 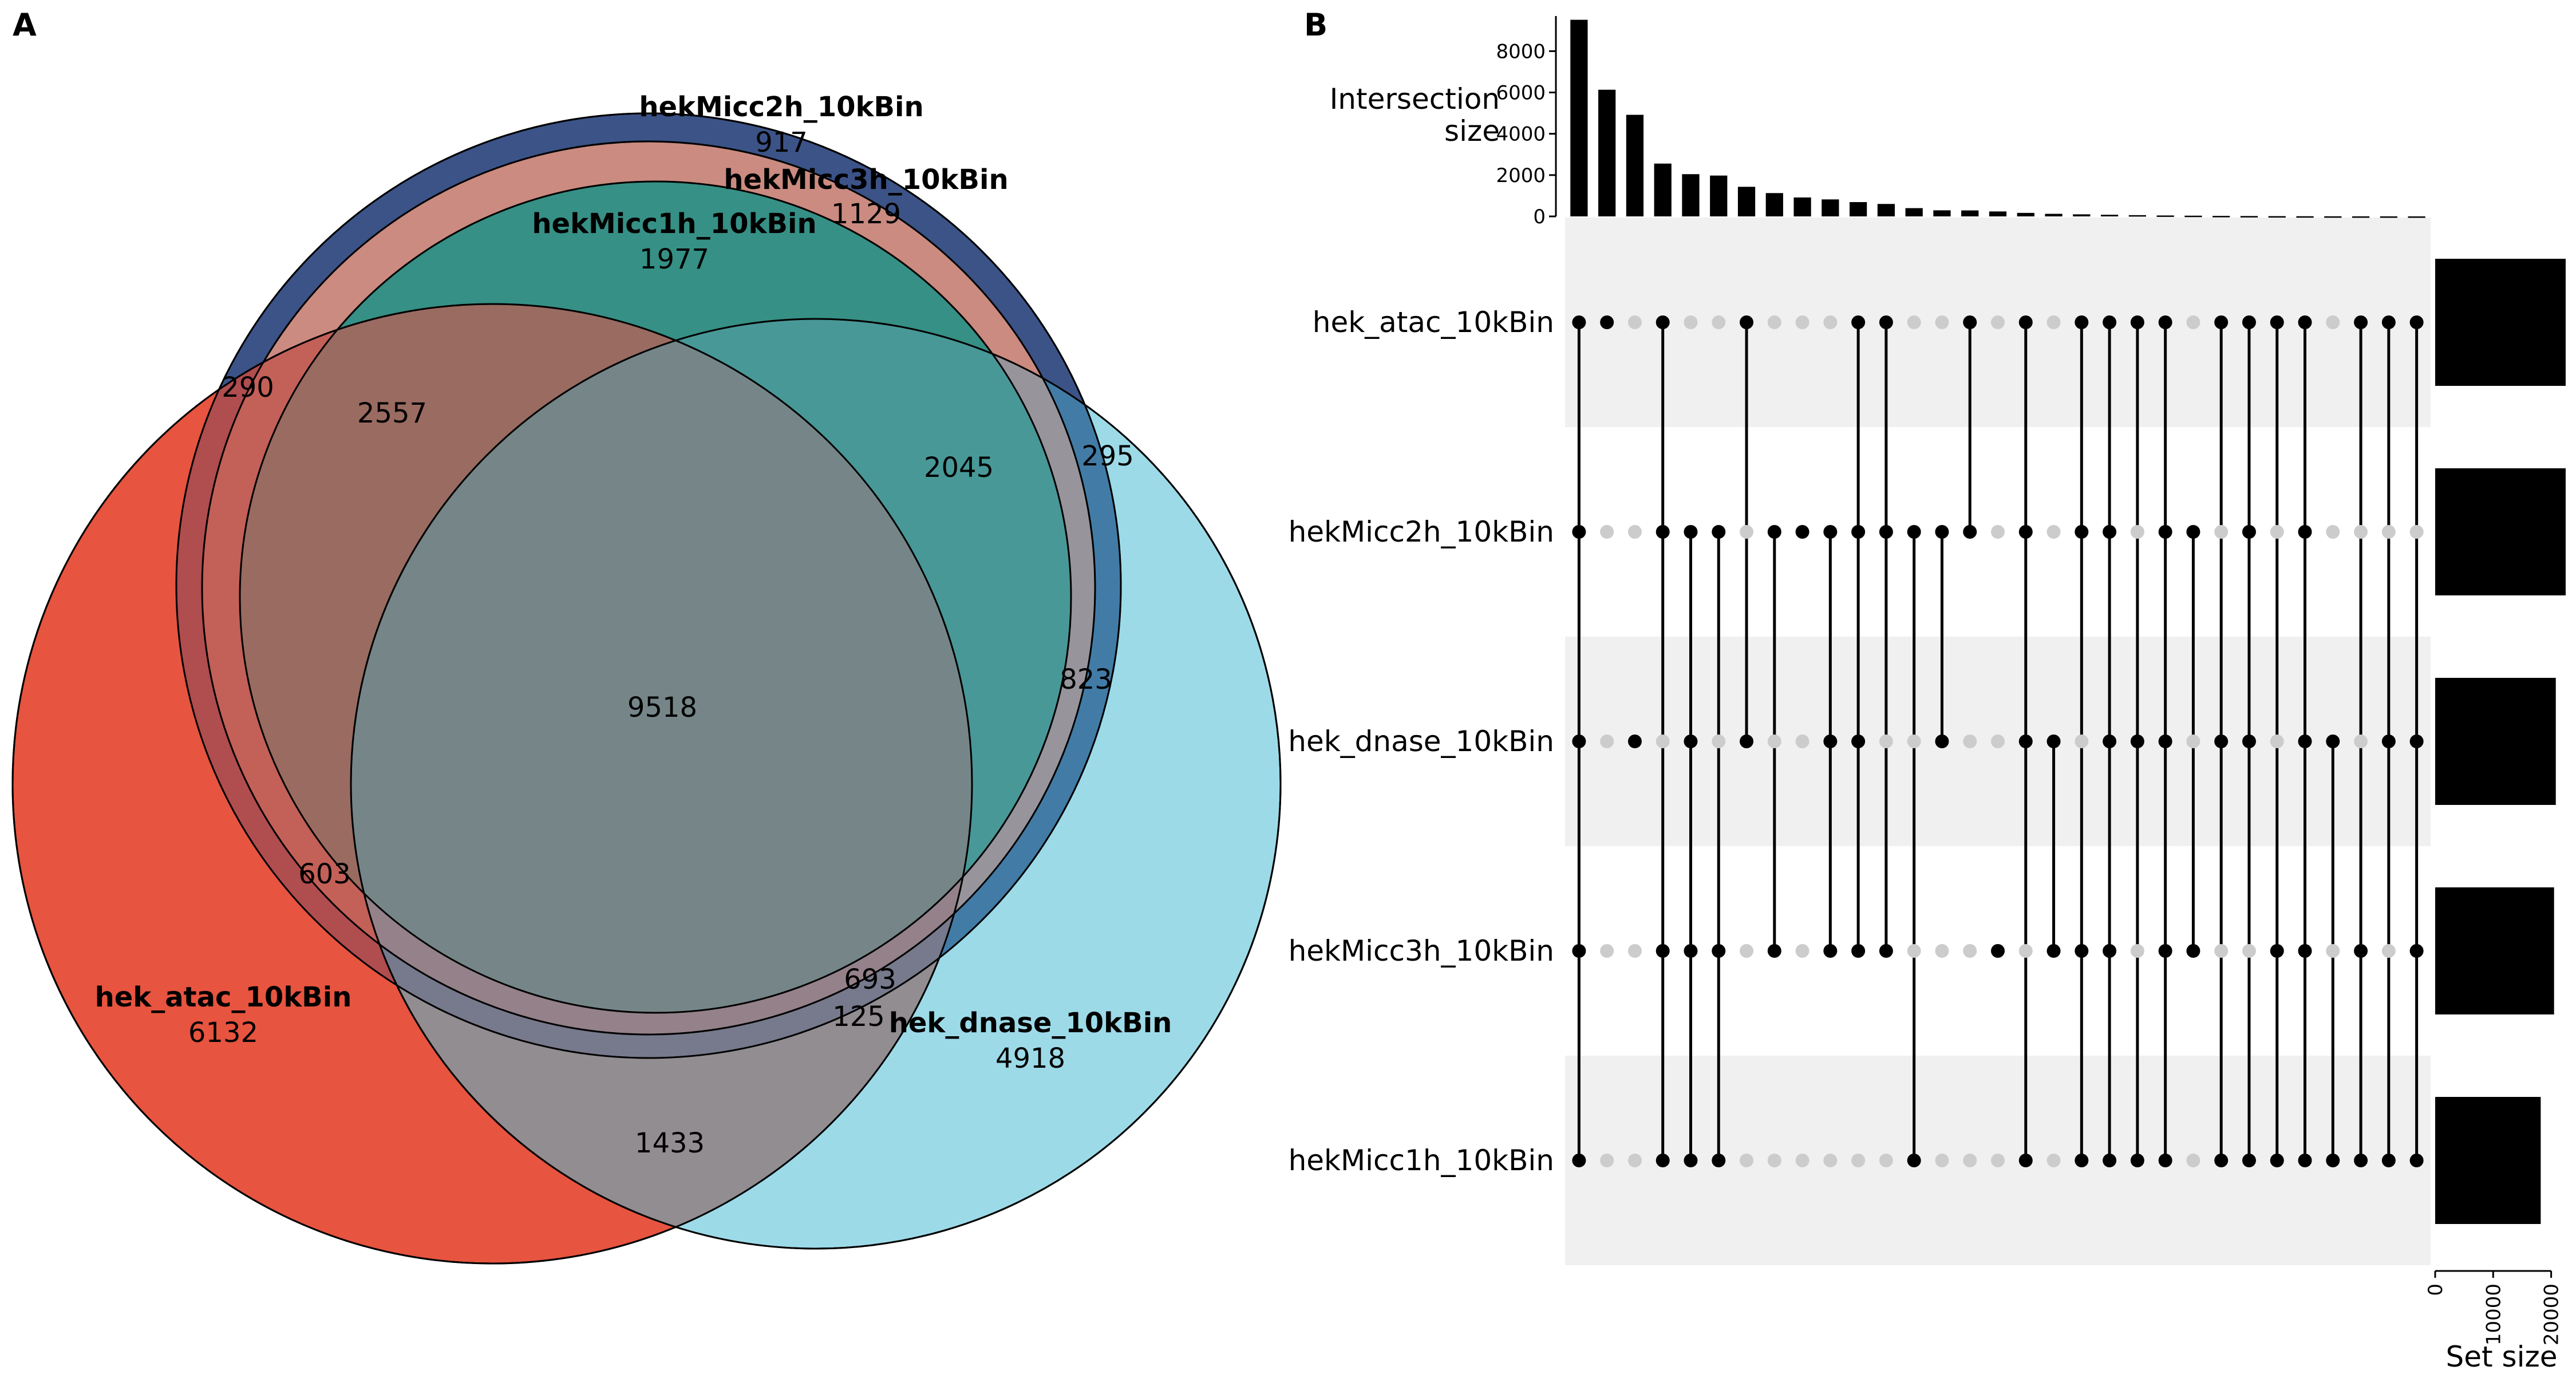 I want to click on set-size-tick-label: 20000, so click(x=2552, y=1315).